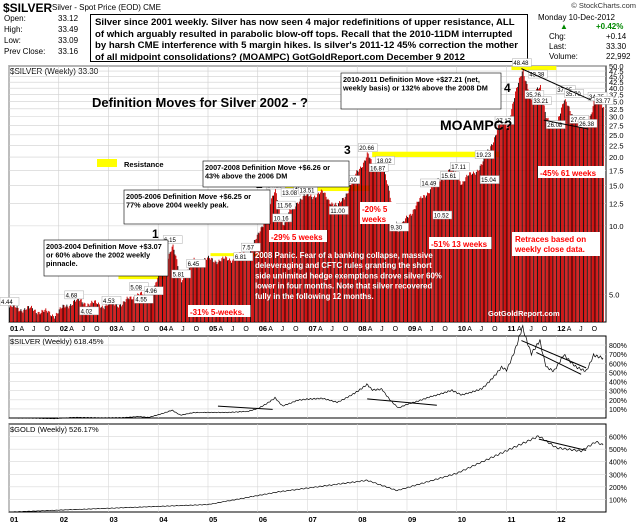 The height and width of the screenshot is (528, 640). What do you see at coordinates (564, 26) in the screenshot?
I see `up-arrow-icon: ▲` at bounding box center [564, 26].